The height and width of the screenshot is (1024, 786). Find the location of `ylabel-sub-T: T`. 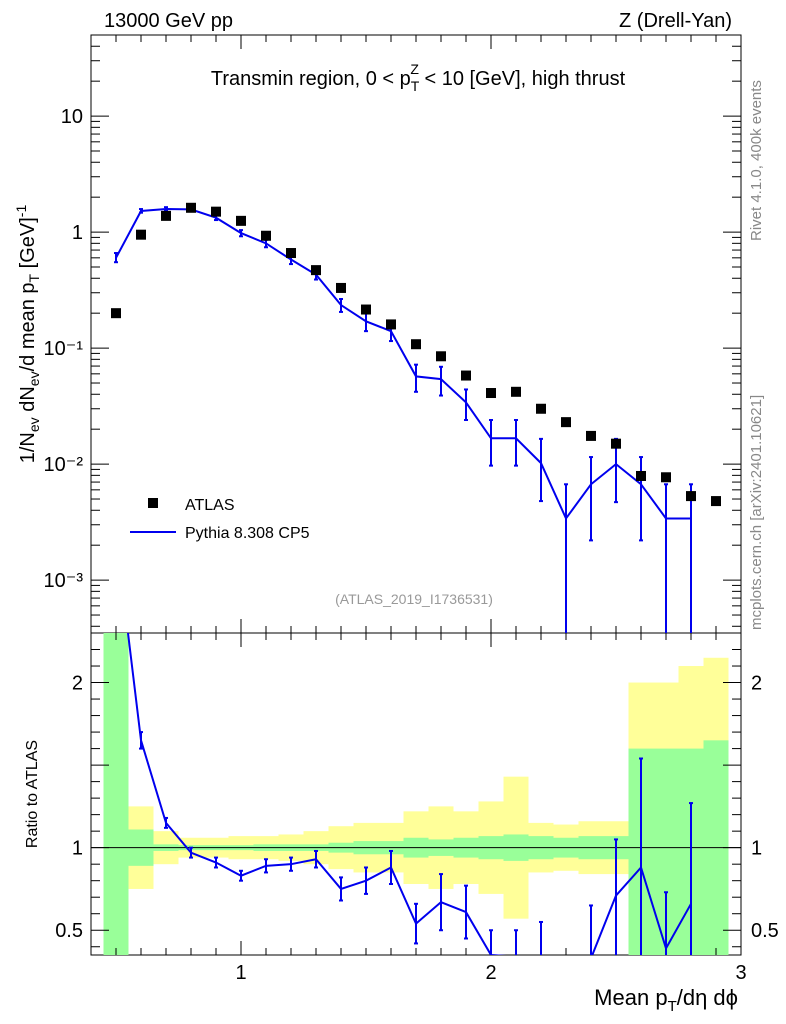

ylabel-sub-T: T is located at coordinates (34, 277).